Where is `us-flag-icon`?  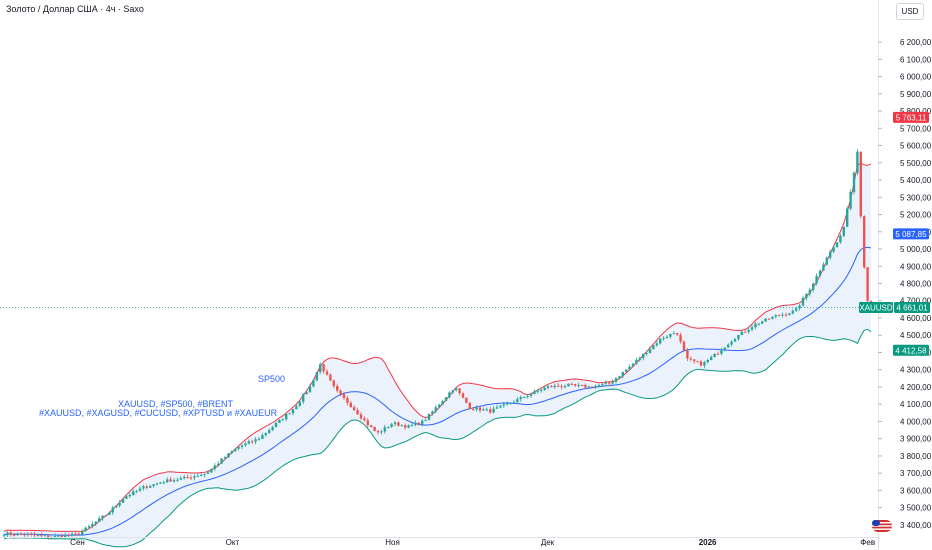 us-flag-icon is located at coordinates (882, 526).